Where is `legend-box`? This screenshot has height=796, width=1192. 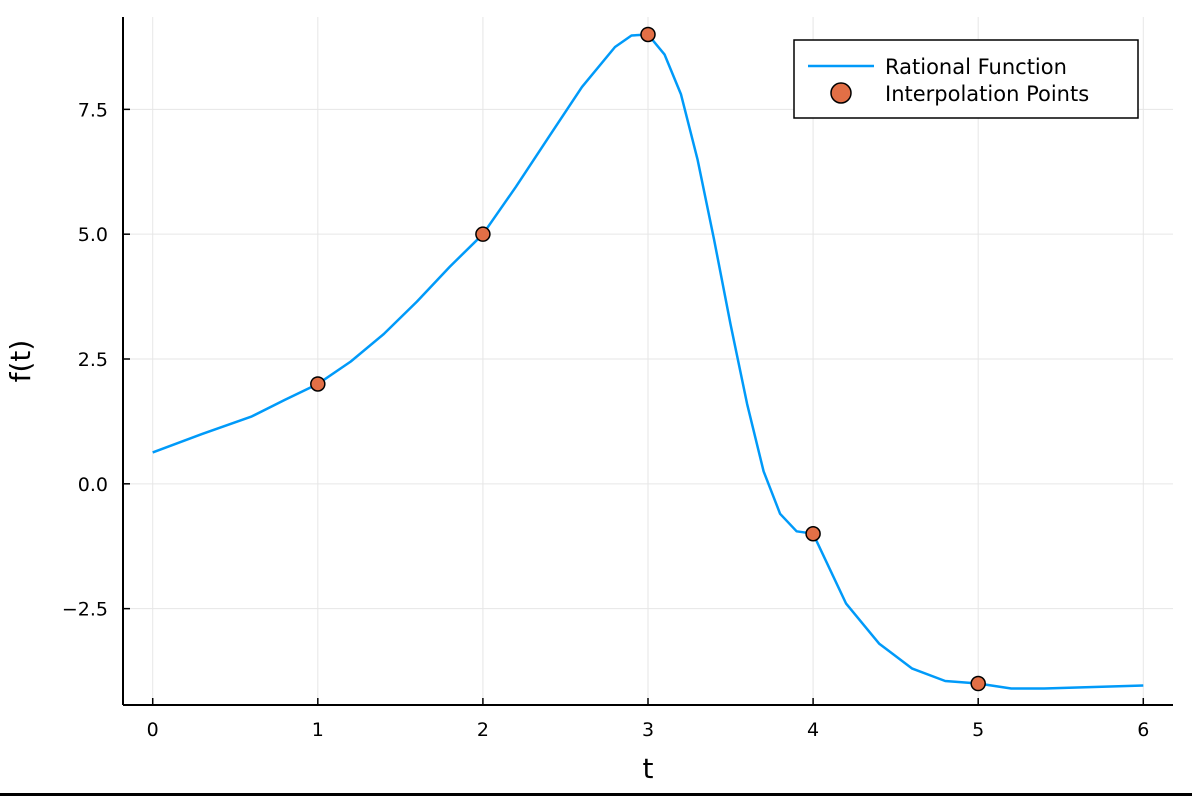
legend-box is located at coordinates (966, 79).